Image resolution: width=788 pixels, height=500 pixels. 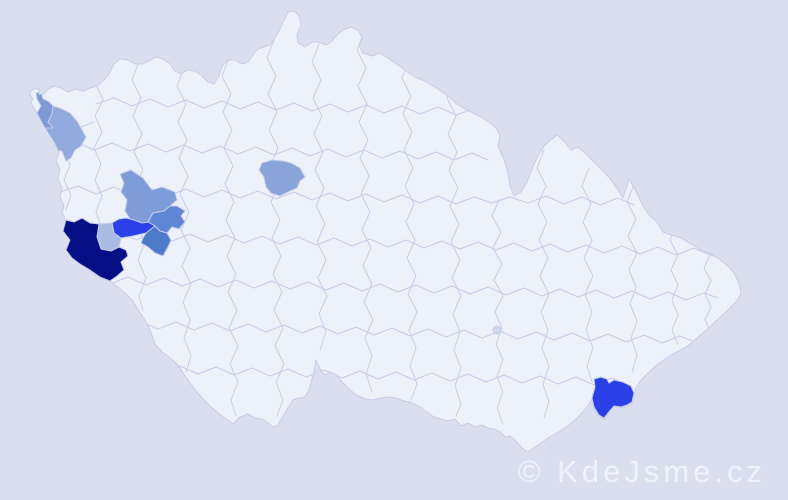 I want to click on kdejsme-watermark: © KdeJsme.cz, so click(x=641, y=471).